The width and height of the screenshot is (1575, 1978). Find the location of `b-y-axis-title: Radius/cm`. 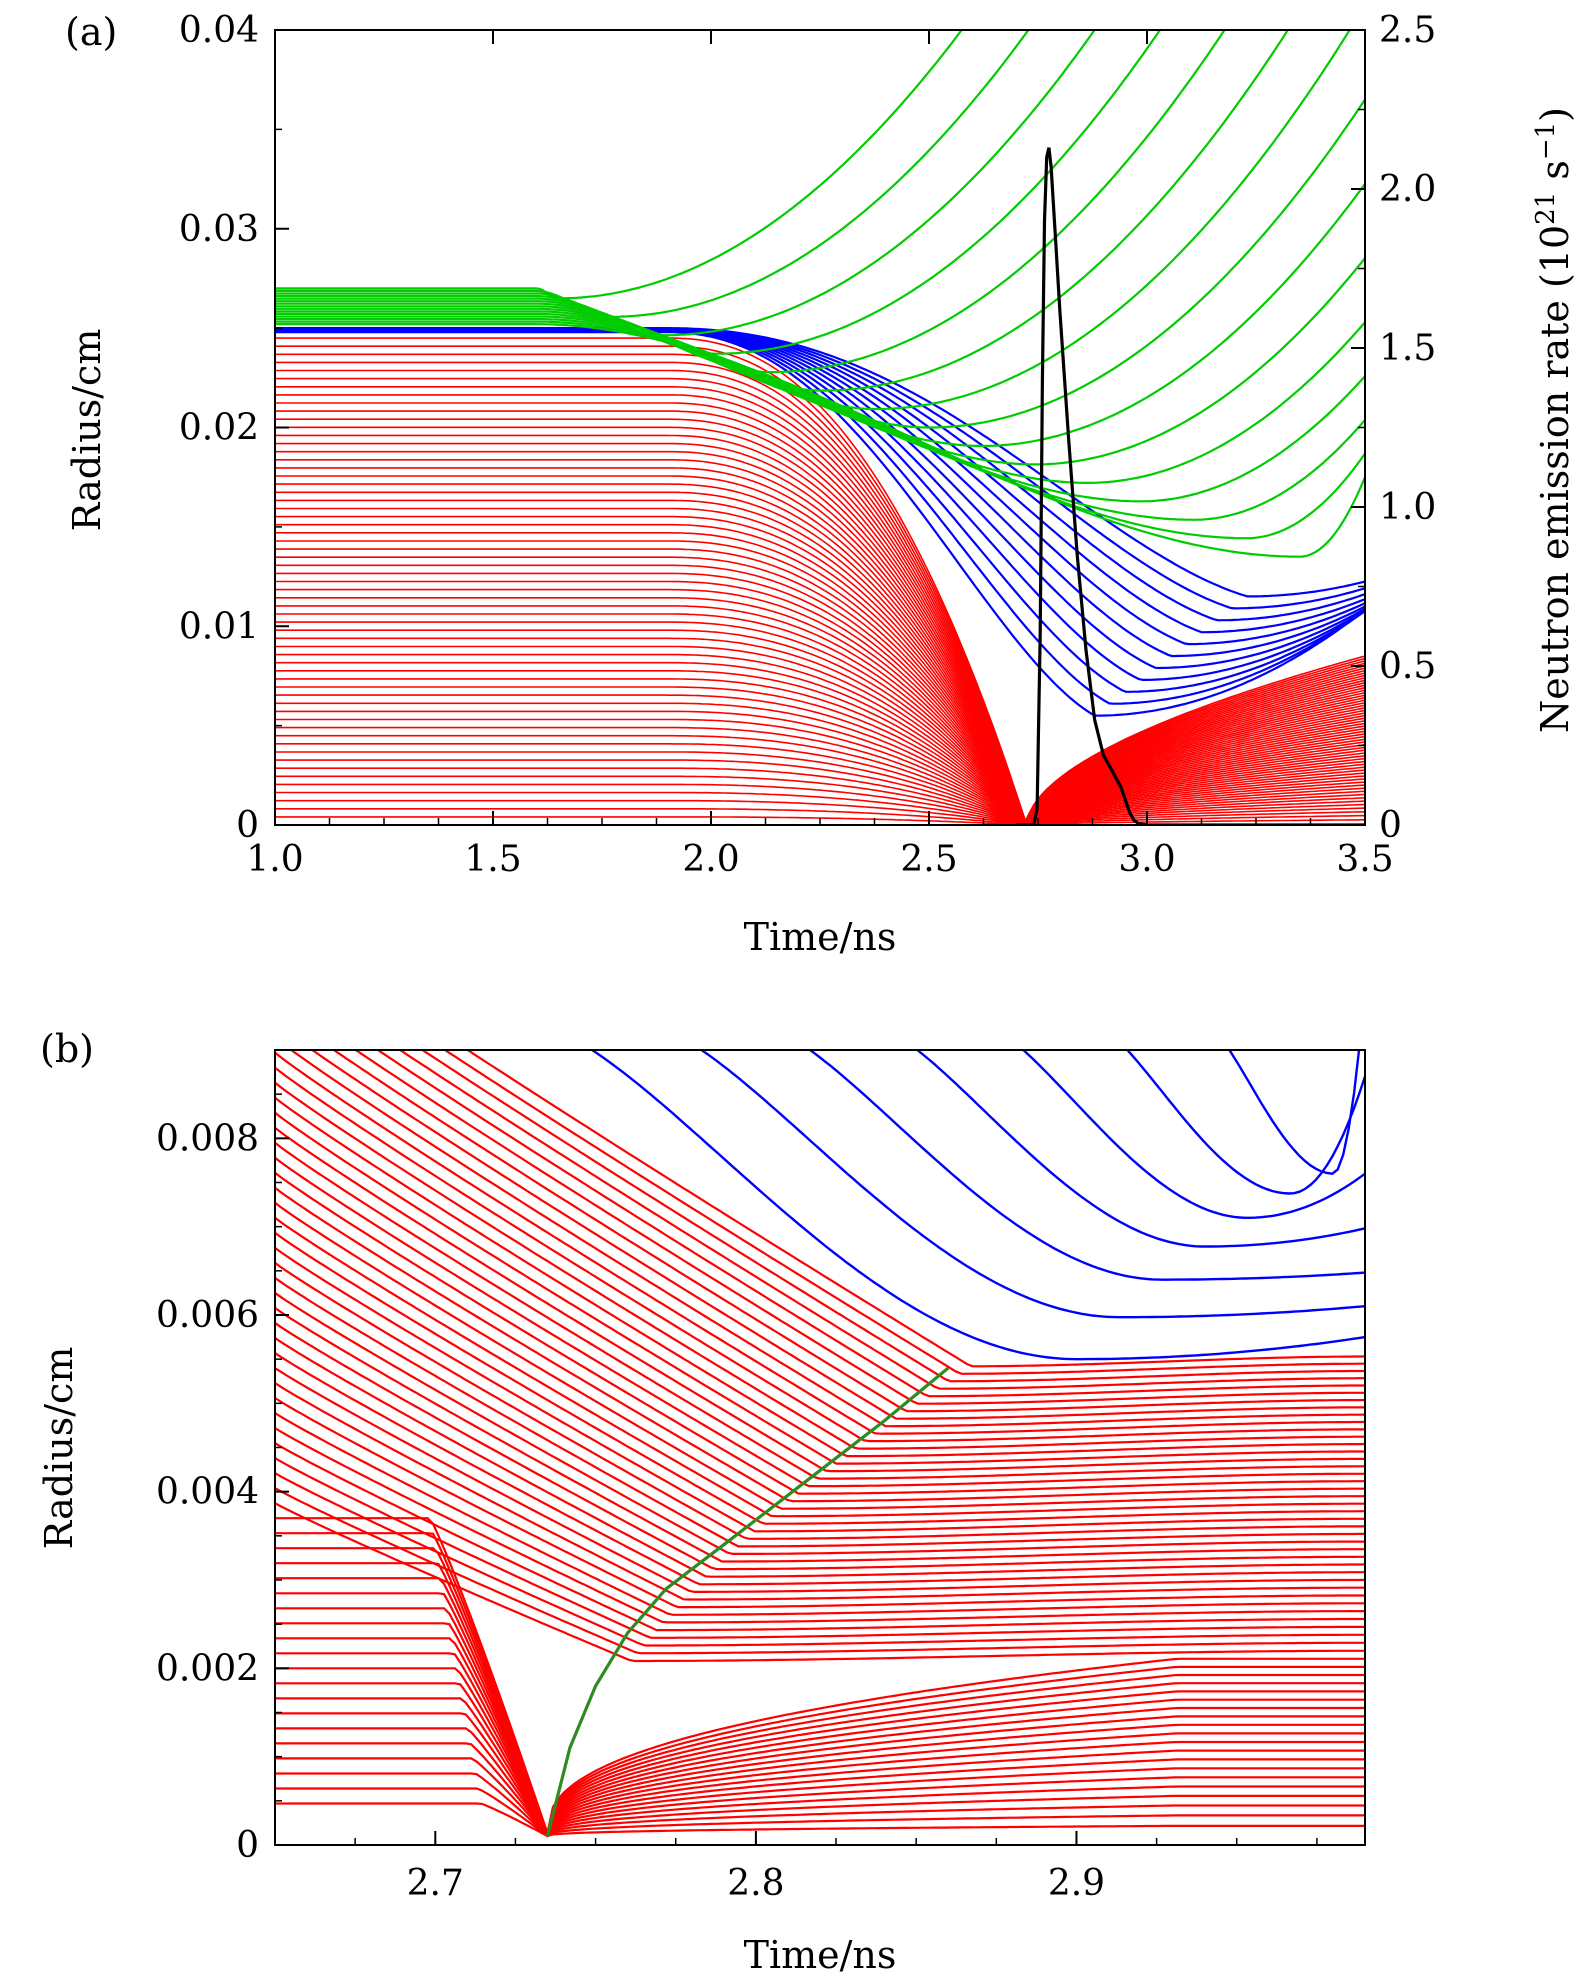

b-y-axis-title: Radius/cm is located at coordinates (59, 1448).